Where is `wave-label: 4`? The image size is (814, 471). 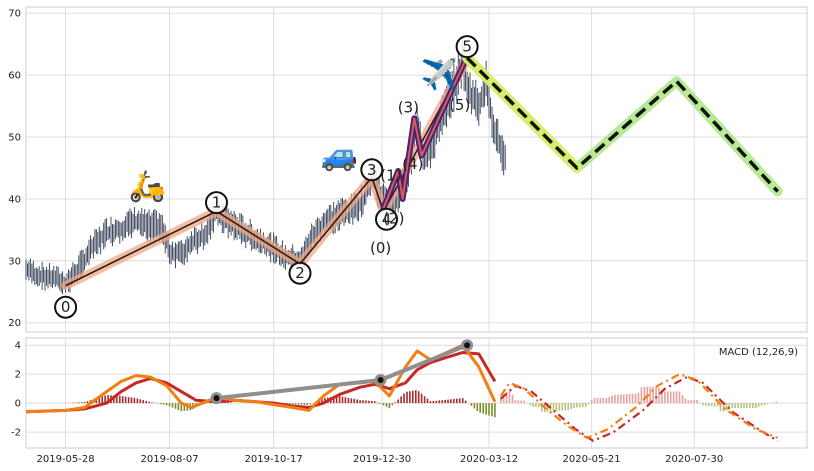
wave-label: 4 is located at coordinates (387, 219).